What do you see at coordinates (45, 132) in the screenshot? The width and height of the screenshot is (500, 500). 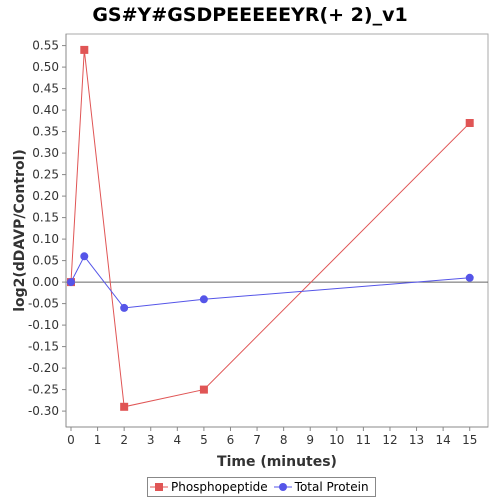 I see `y-tick-label: 0.35` at bounding box center [45, 132].